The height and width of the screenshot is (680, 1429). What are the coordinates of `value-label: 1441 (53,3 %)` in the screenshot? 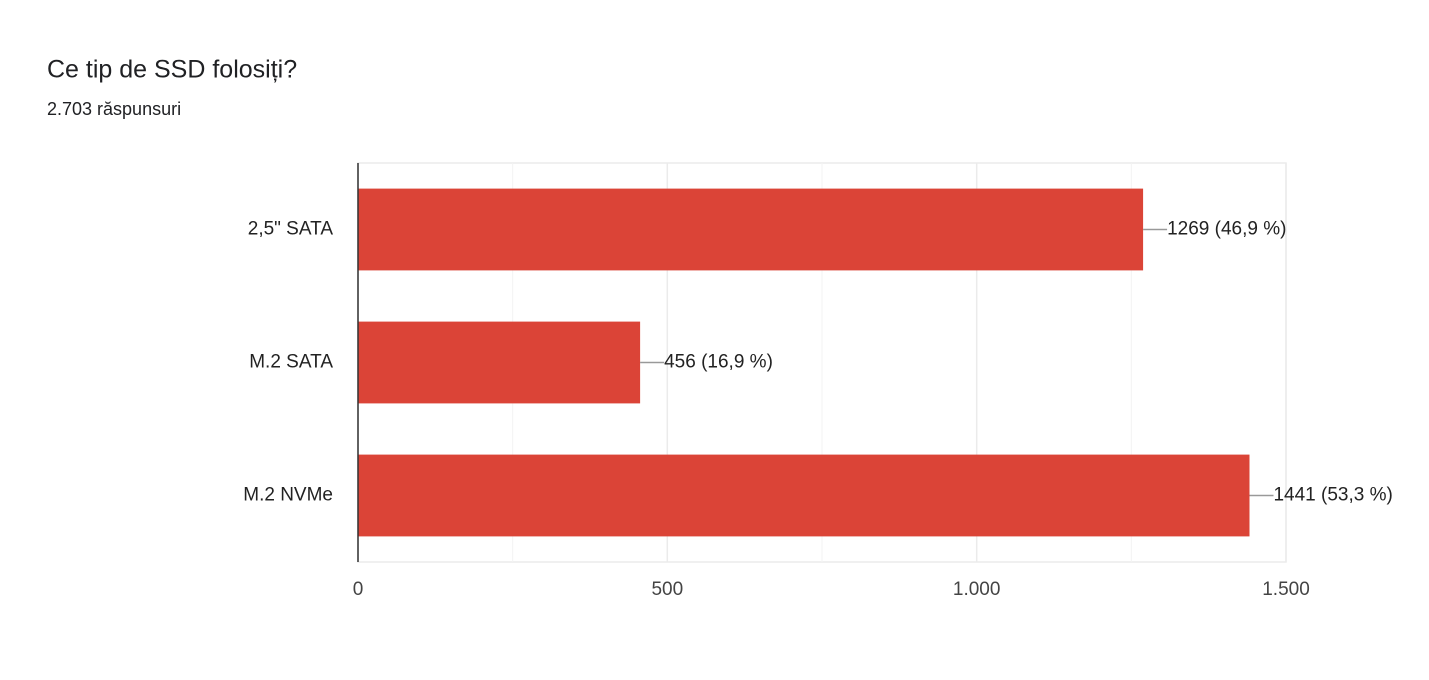 It's located at (1332, 495).